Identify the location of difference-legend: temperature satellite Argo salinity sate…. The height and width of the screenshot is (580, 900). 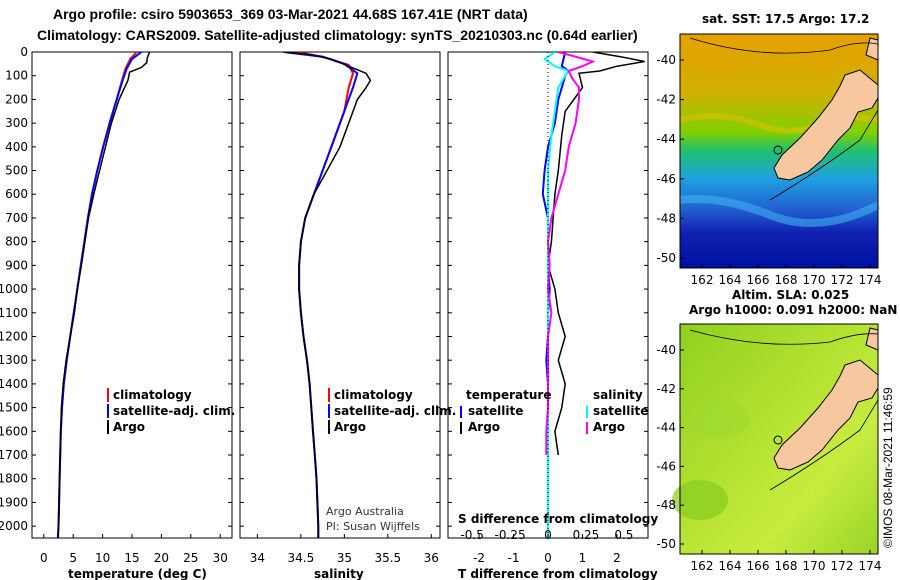
(554, 411).